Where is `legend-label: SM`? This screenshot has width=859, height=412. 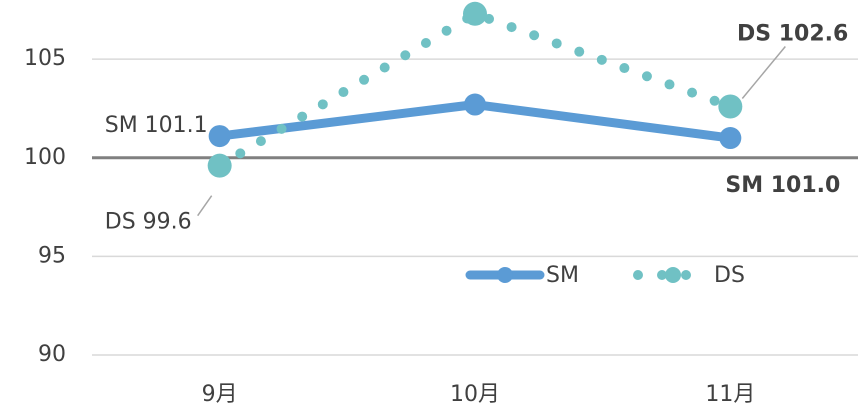
legend-label: SM is located at coordinates (562, 275).